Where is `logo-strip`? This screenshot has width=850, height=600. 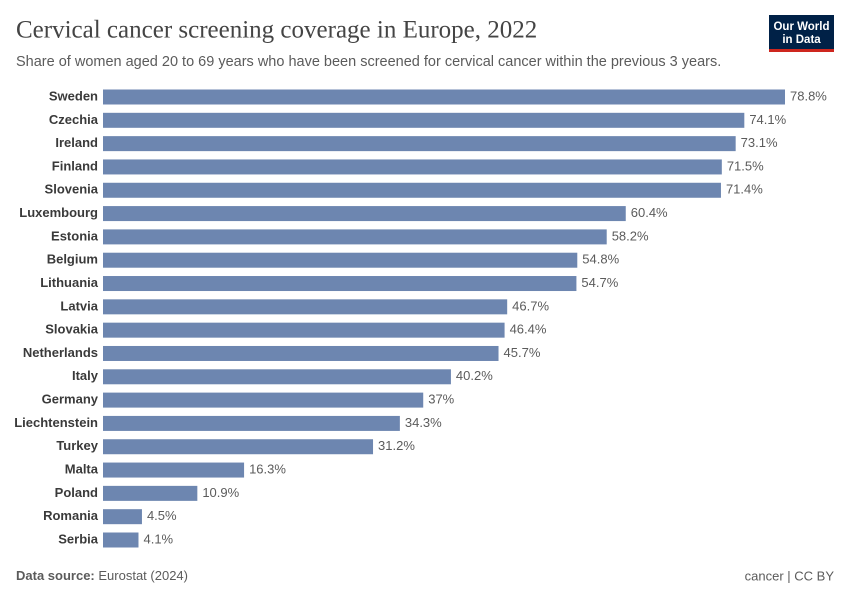
logo-strip is located at coordinates (801, 50).